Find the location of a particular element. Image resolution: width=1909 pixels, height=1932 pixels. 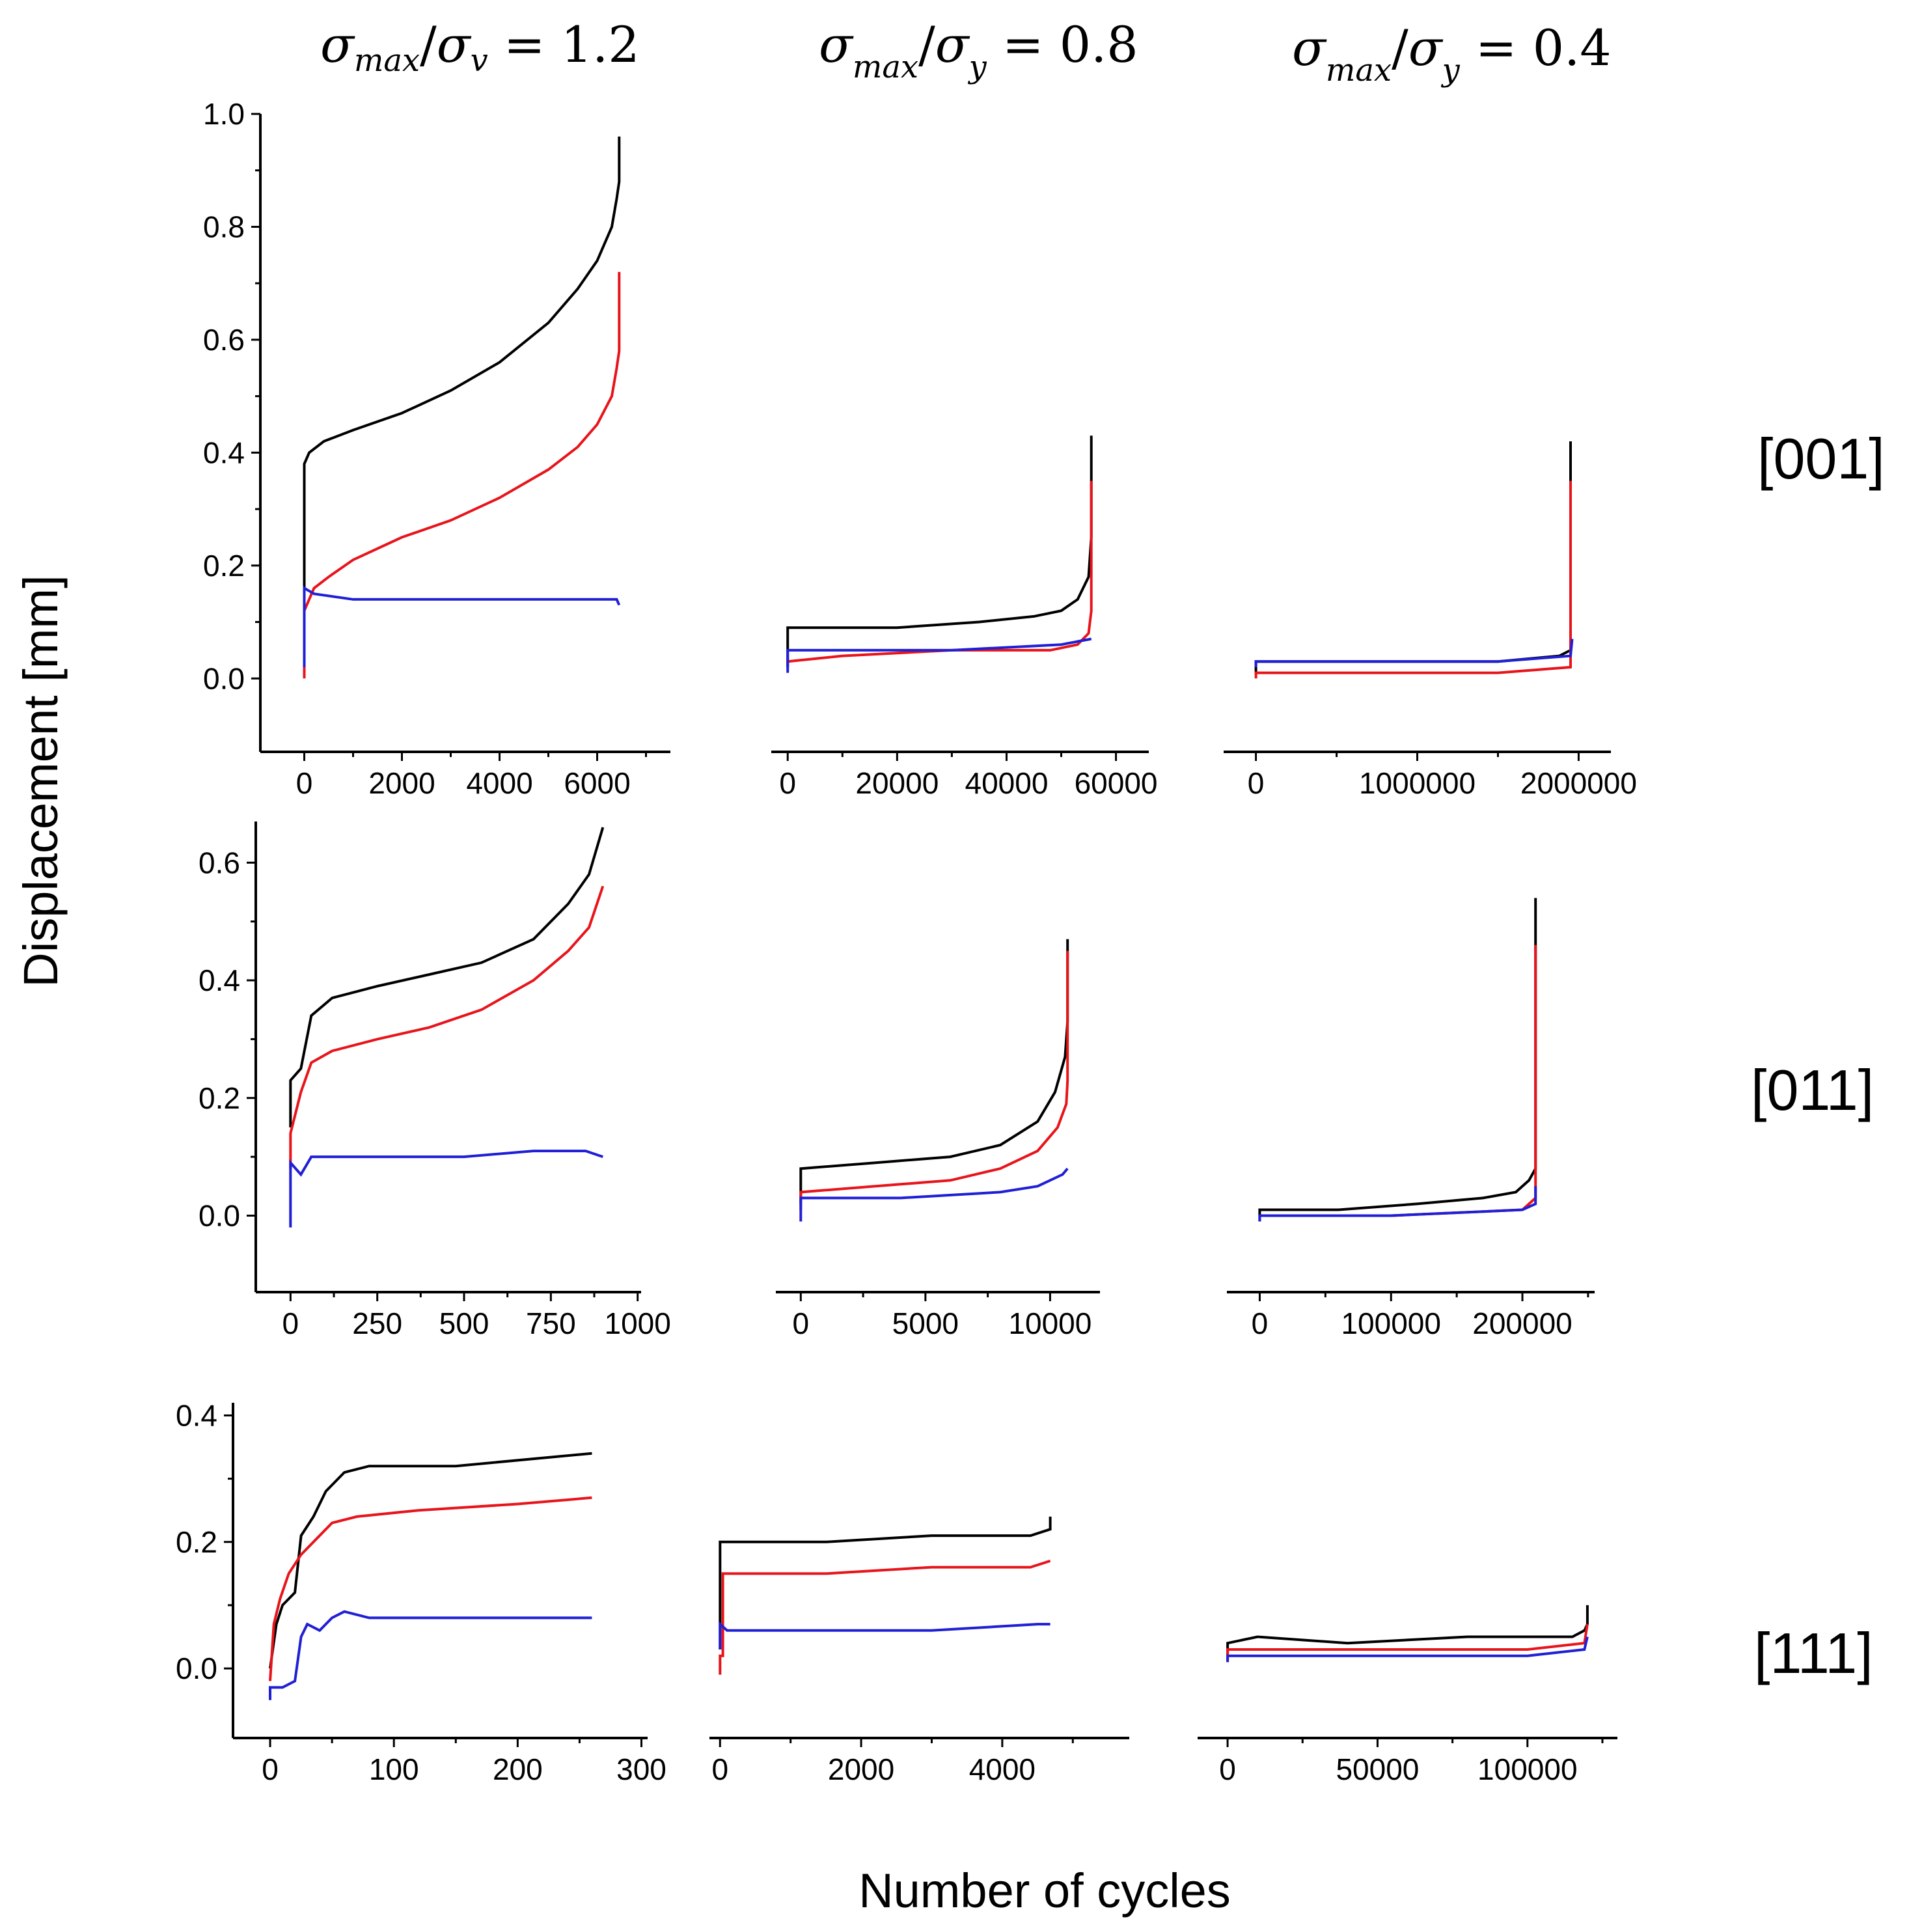

x-tick-label: 1000 is located at coordinates (637, 1323).